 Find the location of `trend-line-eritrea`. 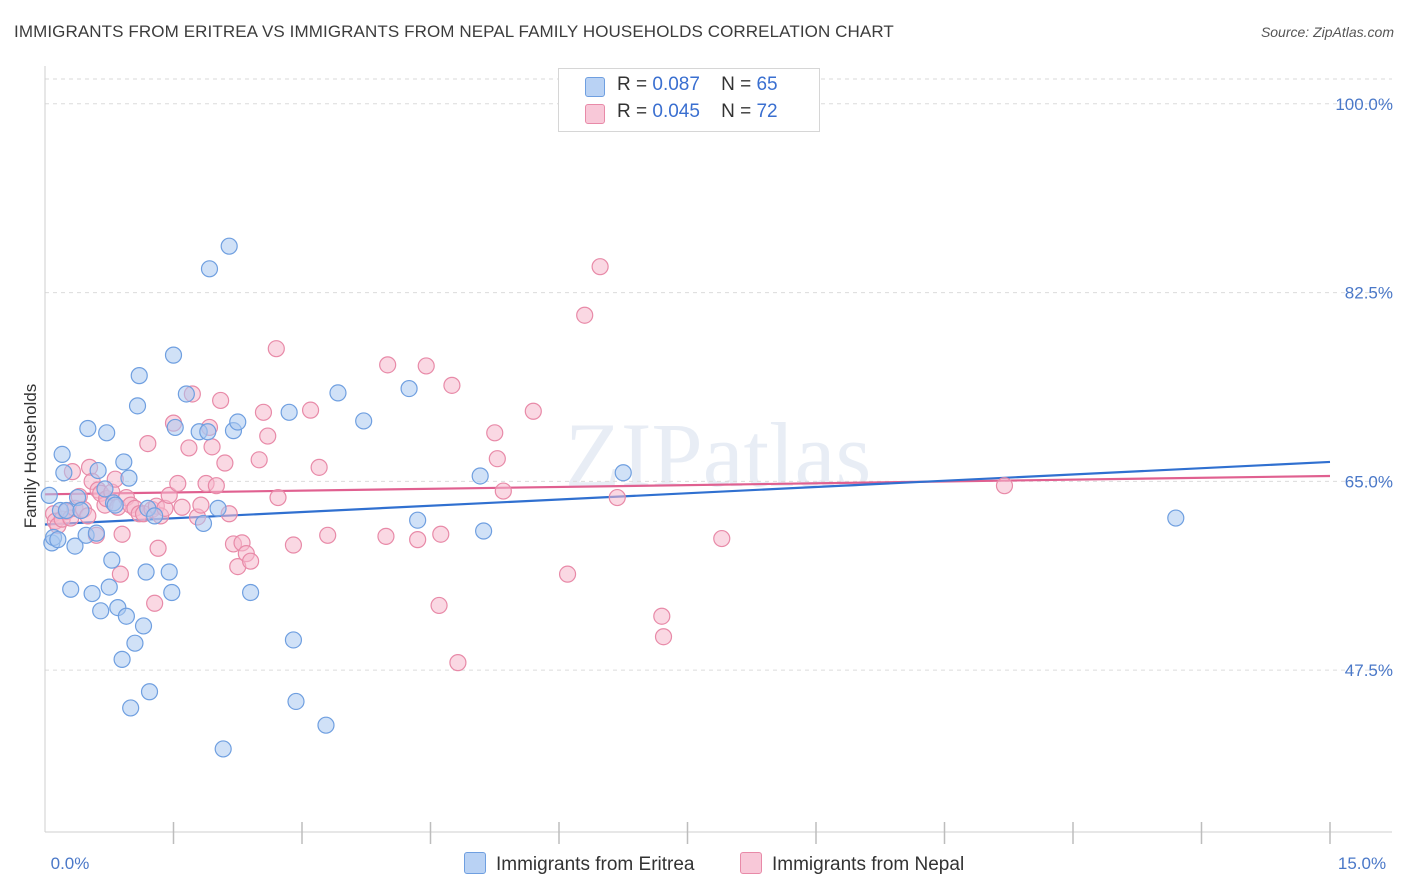

trend-line-eritrea is located at coordinates (687, 493).